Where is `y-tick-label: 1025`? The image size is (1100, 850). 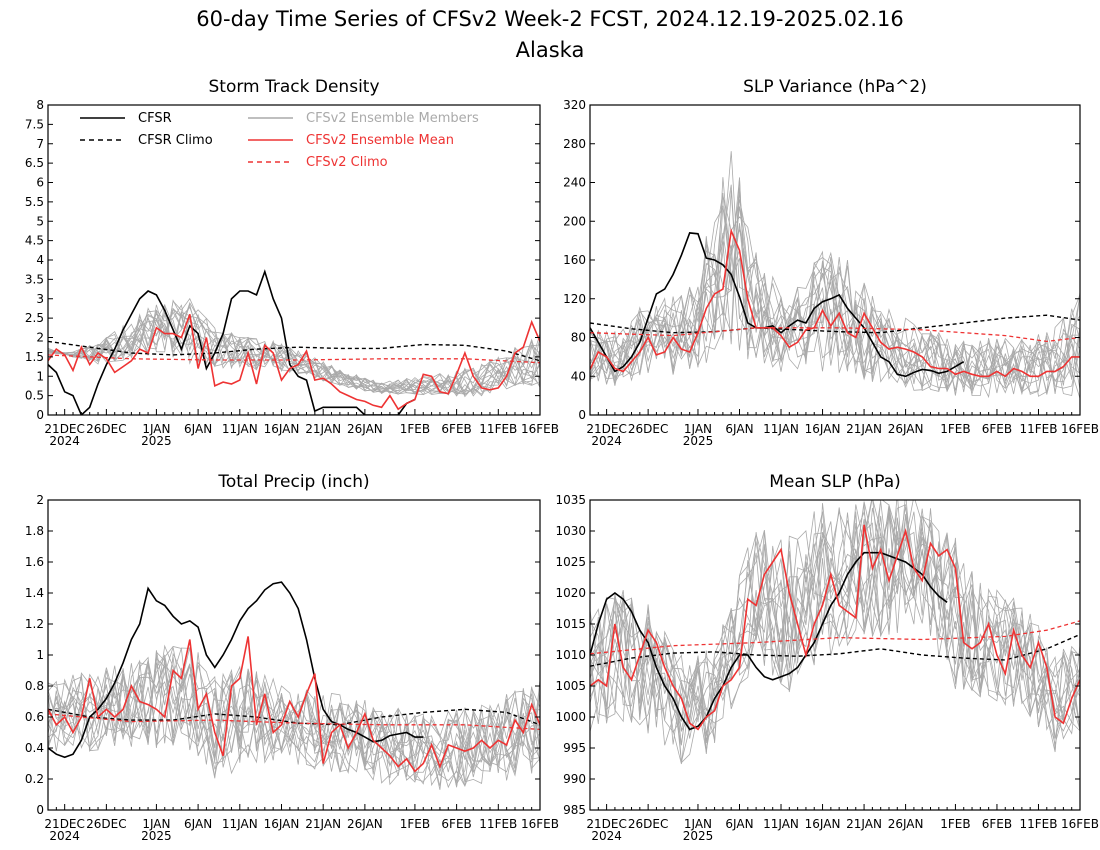
y-tick-label: 1025 is located at coordinates (570, 562).